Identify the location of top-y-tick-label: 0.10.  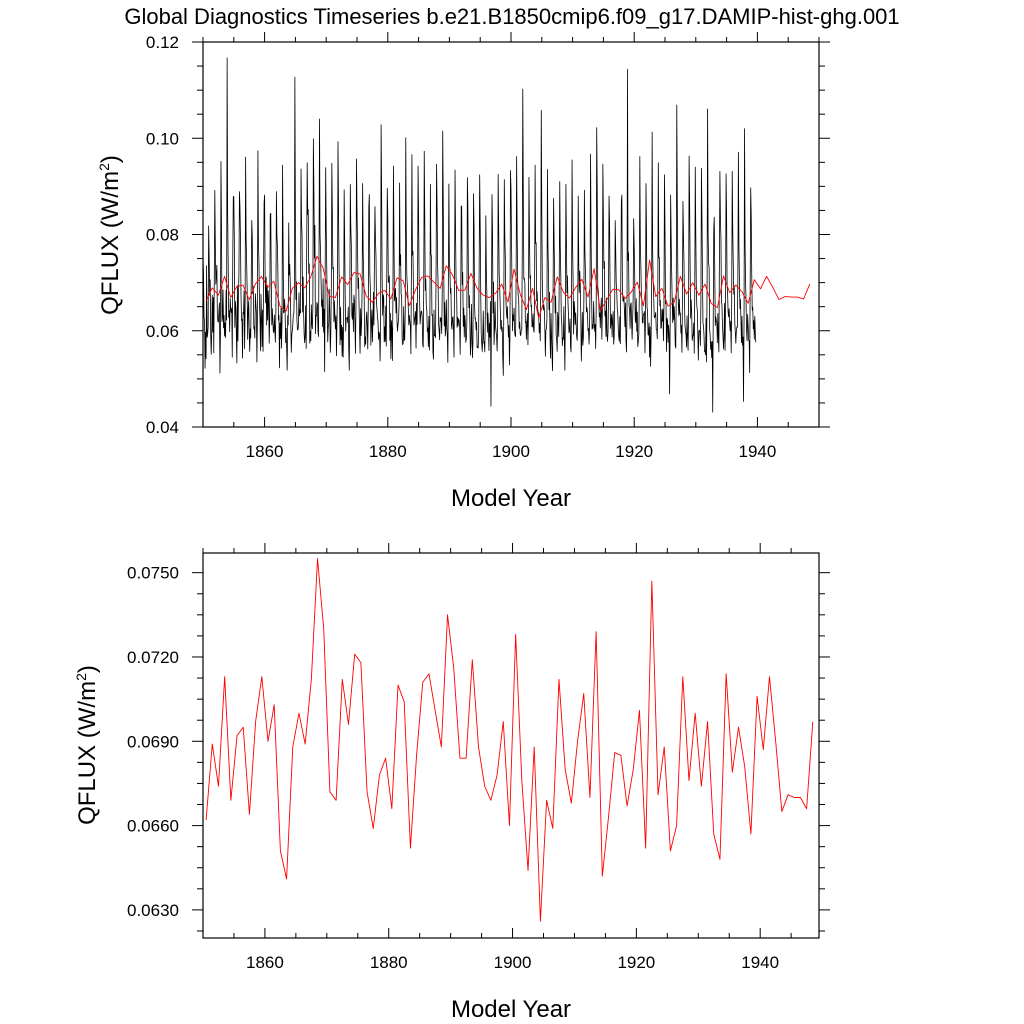
(162, 138).